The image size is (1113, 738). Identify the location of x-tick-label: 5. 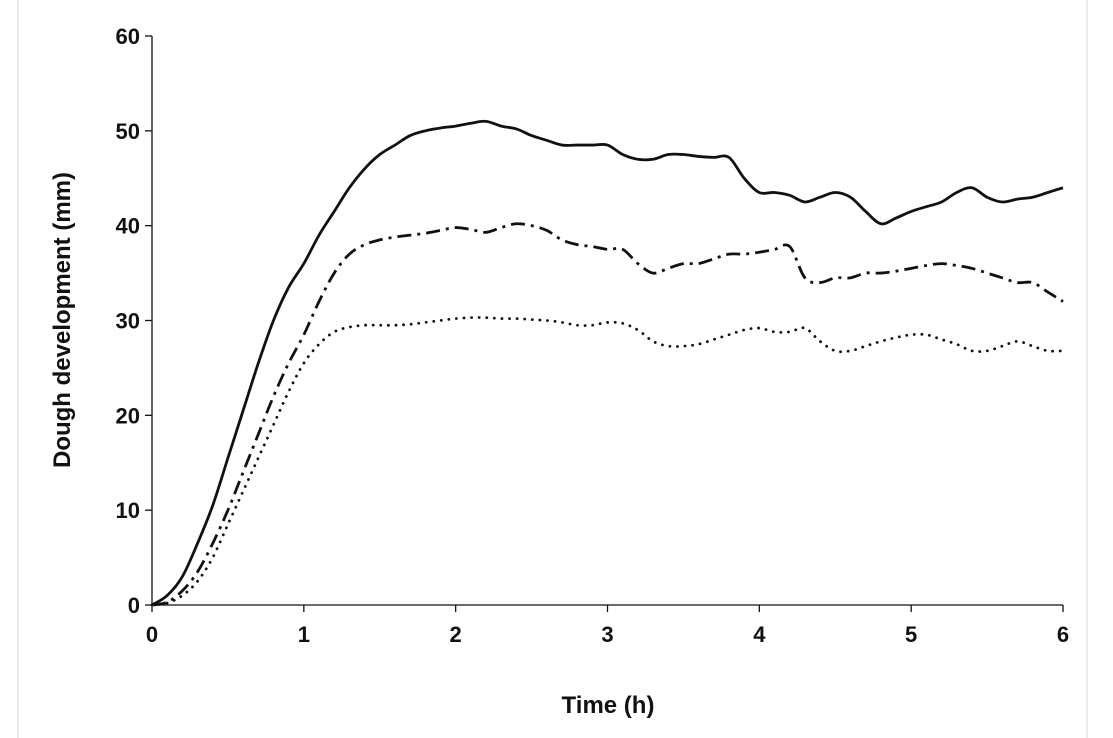
(911, 634).